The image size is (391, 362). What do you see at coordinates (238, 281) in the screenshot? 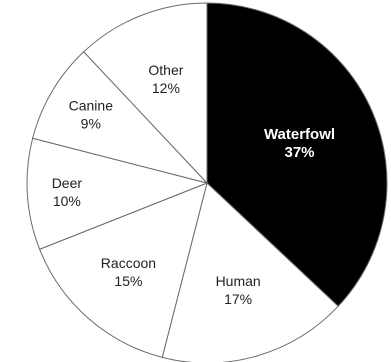
I see `slice-label-human: Human` at bounding box center [238, 281].